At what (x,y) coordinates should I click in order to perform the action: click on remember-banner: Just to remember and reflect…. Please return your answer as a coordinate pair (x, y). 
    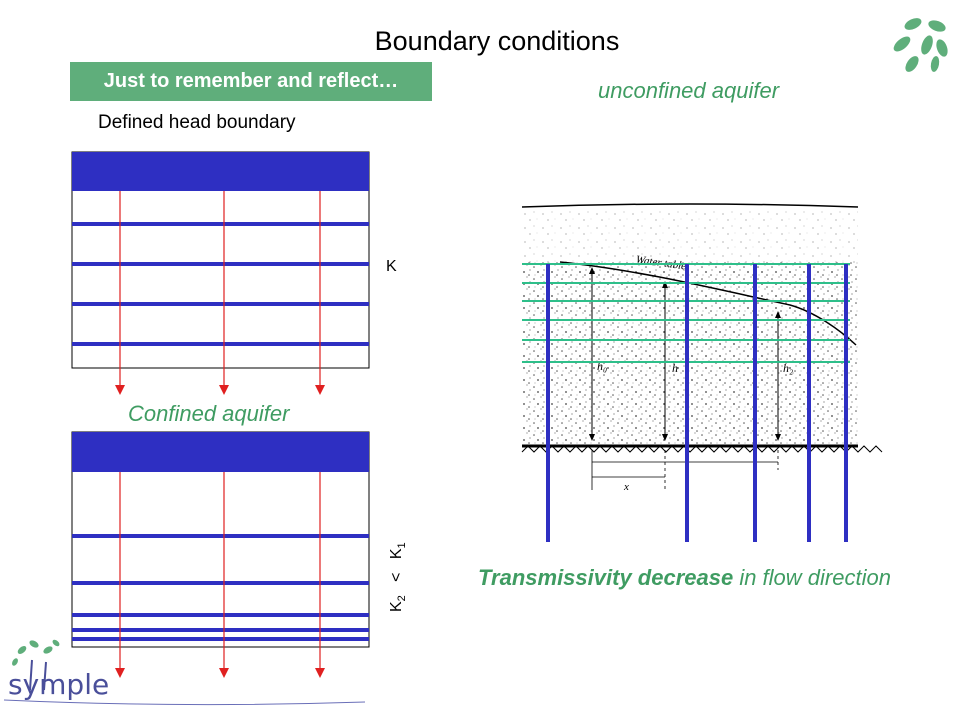
    Looking at the image, I should click on (251, 81).